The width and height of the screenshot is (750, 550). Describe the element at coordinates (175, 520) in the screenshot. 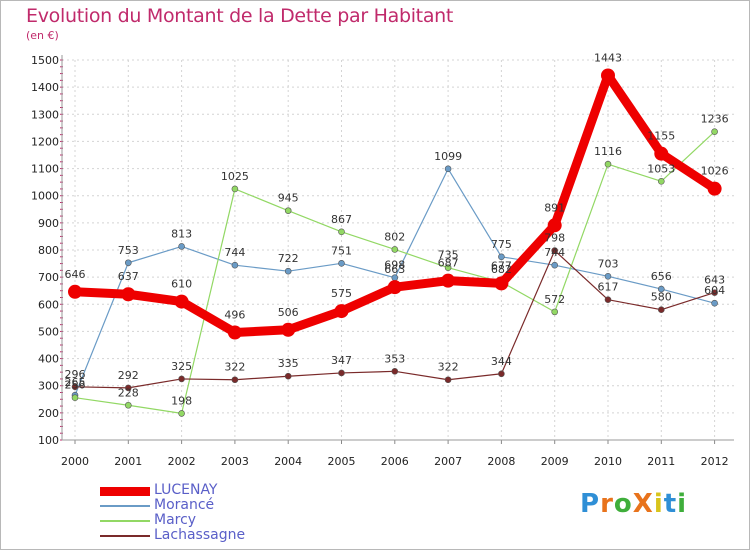

I see `legend-label: Marcy` at that location.